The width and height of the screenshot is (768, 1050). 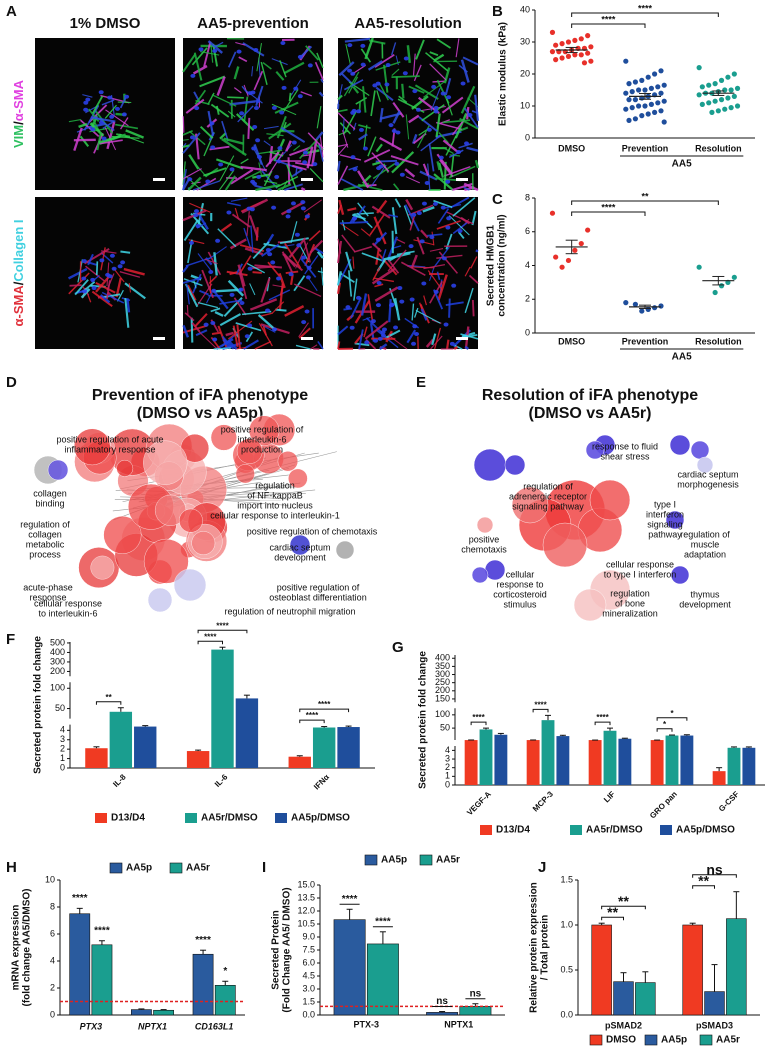 What do you see at coordinates (350, 899) in the screenshot?
I see `sig-label: ****` at bounding box center [350, 899].